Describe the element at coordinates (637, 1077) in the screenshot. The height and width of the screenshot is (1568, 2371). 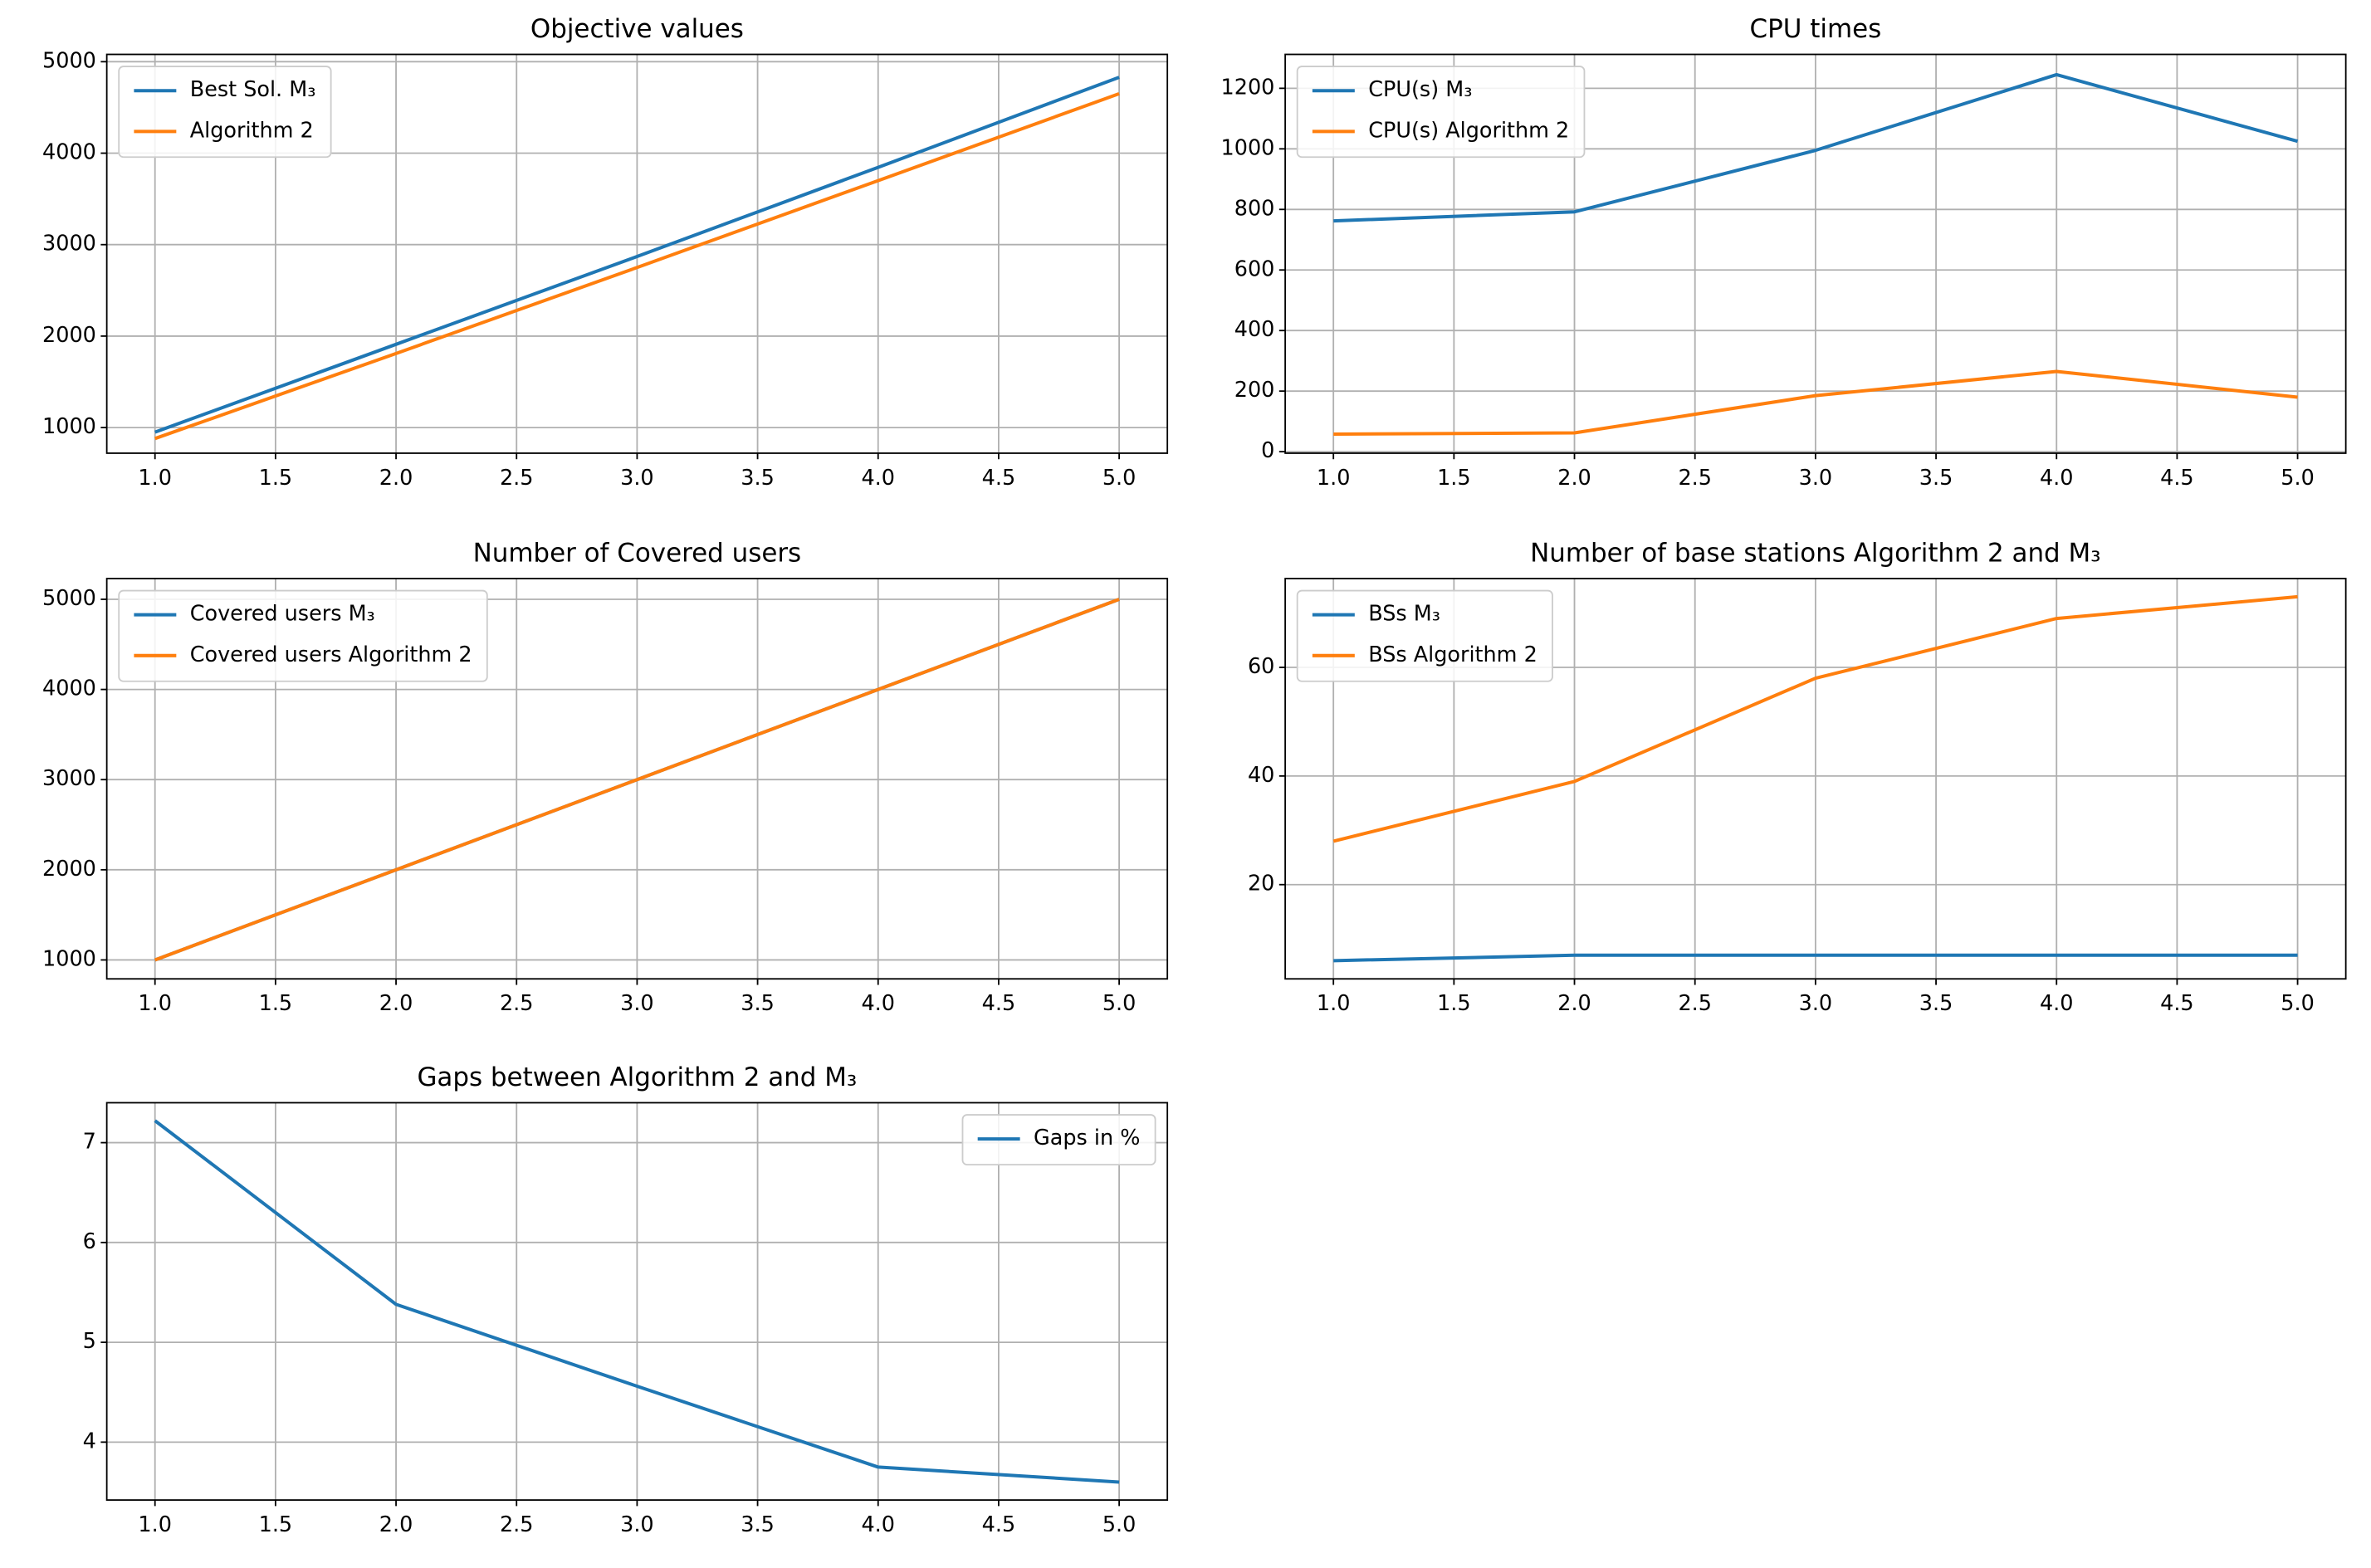
I see `chart-title: Gaps between Algorithm 2 and M₃` at that location.